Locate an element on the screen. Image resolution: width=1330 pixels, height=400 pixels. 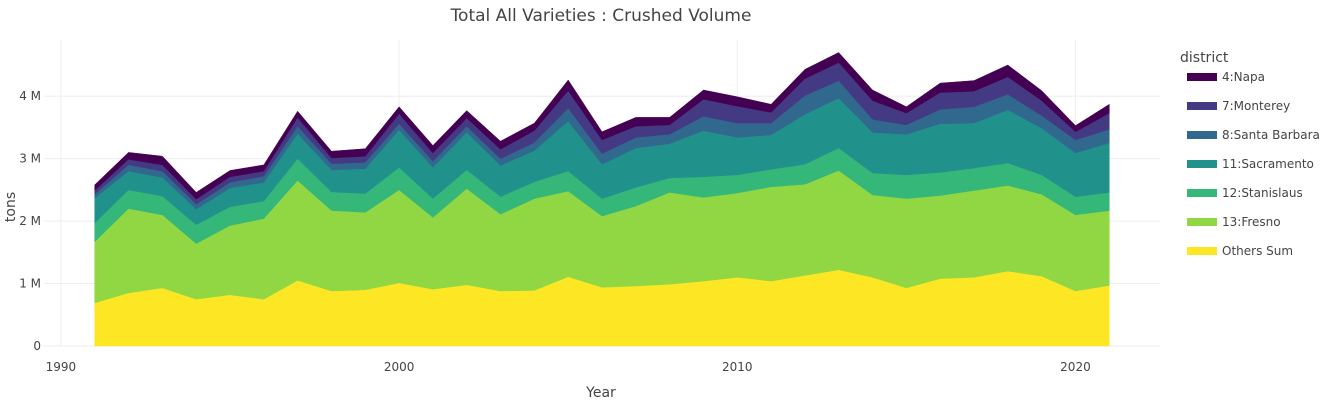
y-tick-label: 0 is located at coordinates (37, 346).